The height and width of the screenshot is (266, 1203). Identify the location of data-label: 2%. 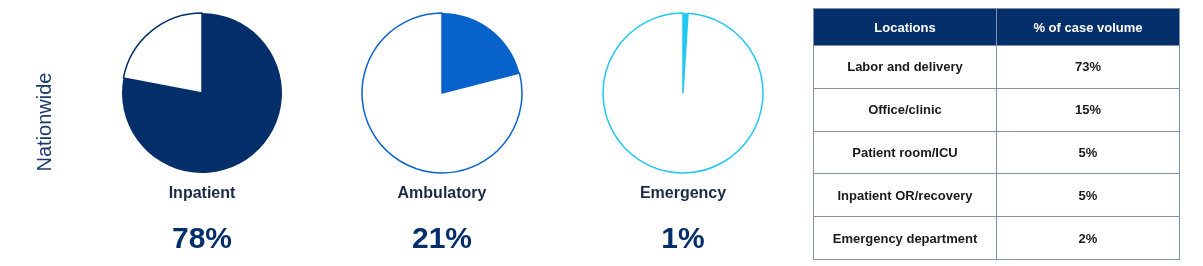
(1088, 238).